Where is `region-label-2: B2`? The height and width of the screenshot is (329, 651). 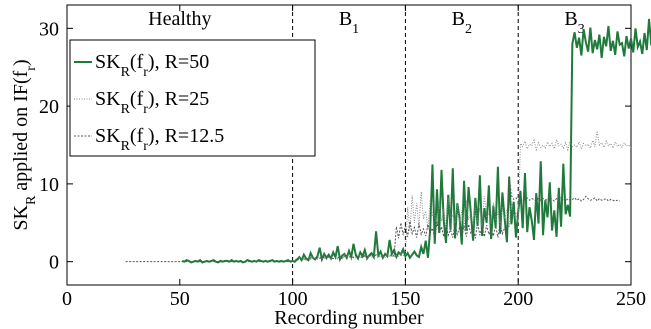
region-label-2: B2 is located at coordinates (462, 22).